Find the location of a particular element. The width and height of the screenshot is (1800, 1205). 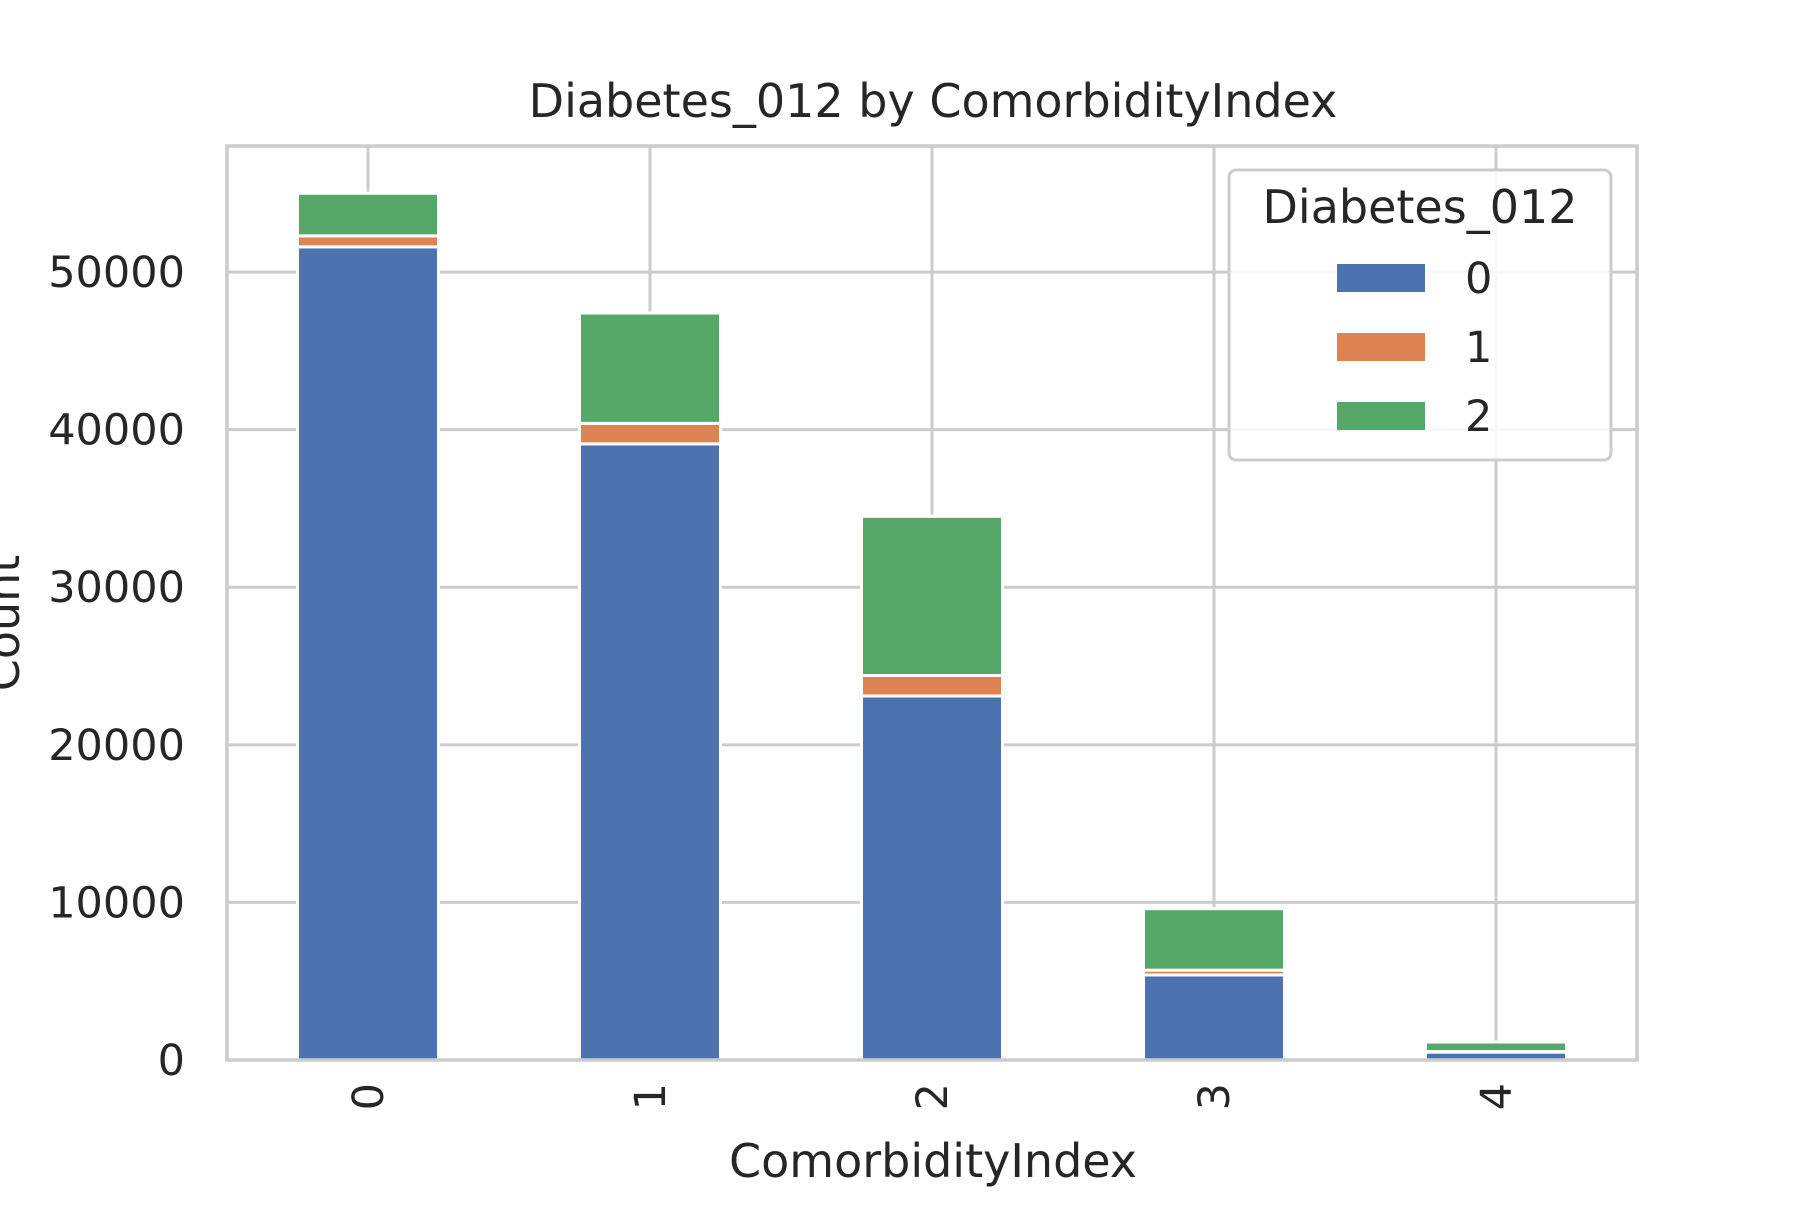

x-tick-labels: 0 1 2 3 4 is located at coordinates (933, 1096).